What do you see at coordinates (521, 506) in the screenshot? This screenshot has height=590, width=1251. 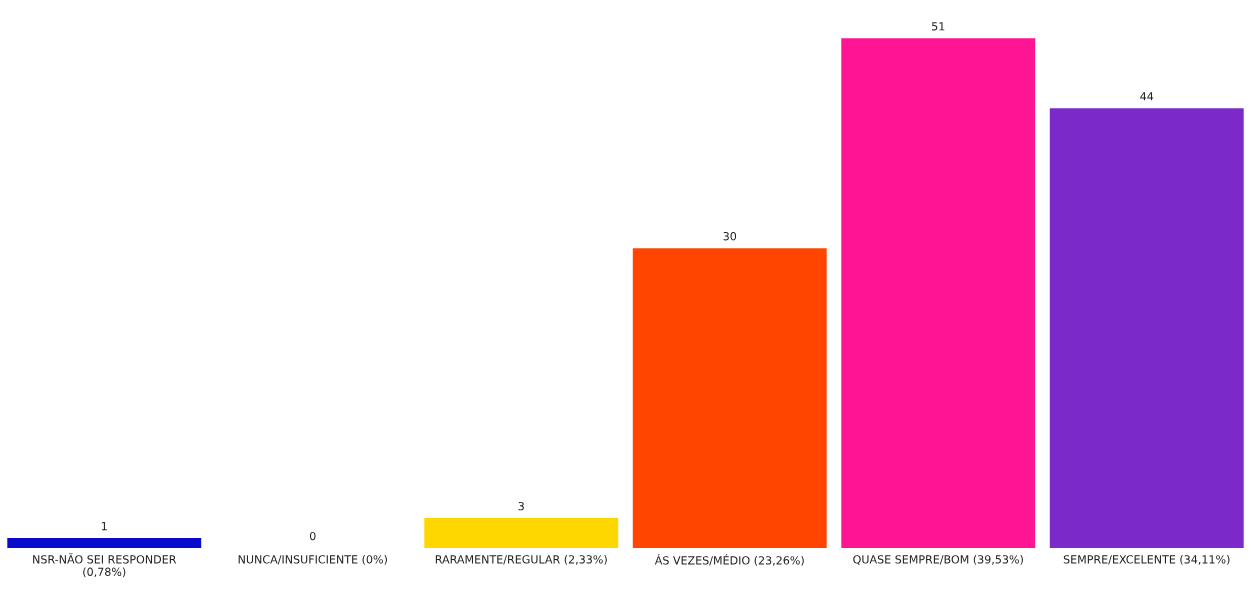 I see `data-label: 3` at bounding box center [521, 506].